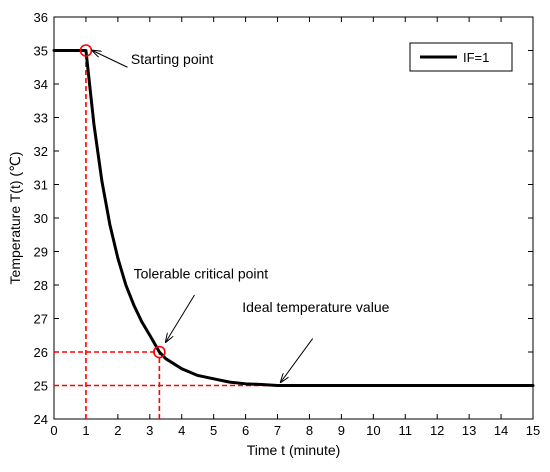 Image resolution: width=550 pixels, height=472 pixels. What do you see at coordinates (501, 430) in the screenshot?
I see `x-tick-label: 14` at bounding box center [501, 430].